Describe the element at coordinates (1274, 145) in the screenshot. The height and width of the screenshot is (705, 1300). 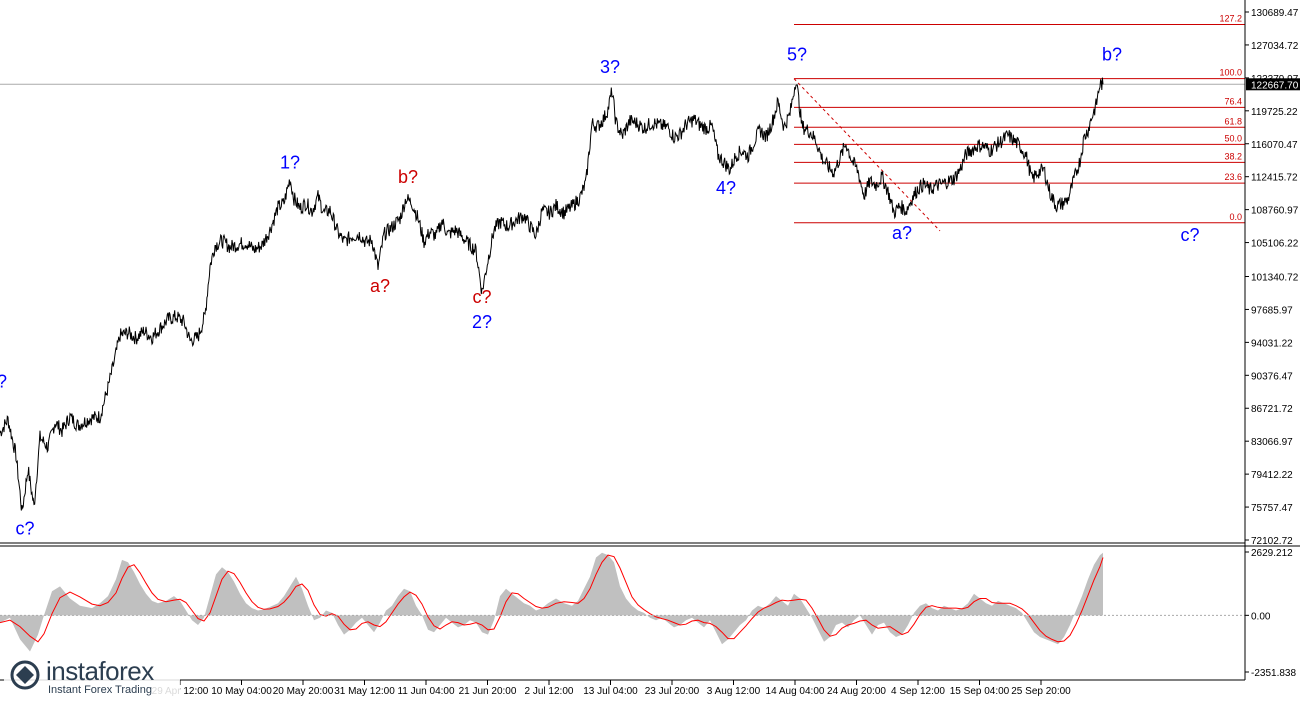
I see `price-tick-label: 116070.47` at that location.